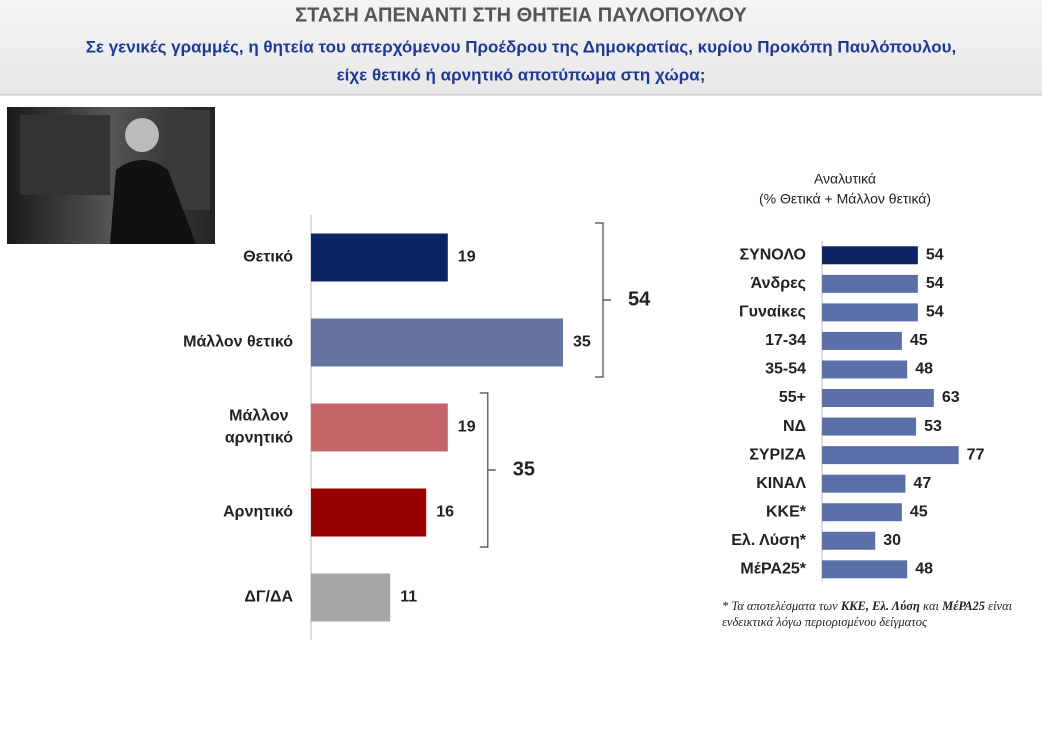 The height and width of the screenshot is (738, 1042). What do you see at coordinates (777, 454) in the screenshot?
I see `category-label: ΣΥΡΙΖΑ` at bounding box center [777, 454].